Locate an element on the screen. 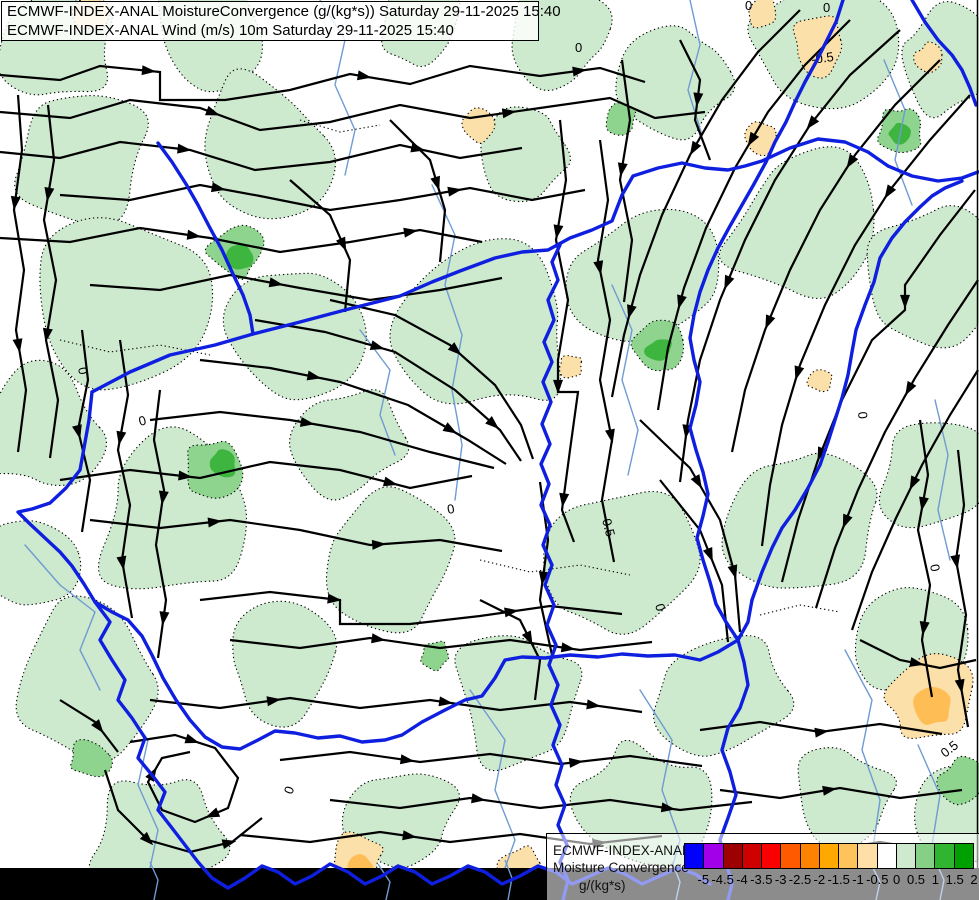 This screenshot has width=979, height=900. legend-tick-label: 1.5 is located at coordinates (954, 879).